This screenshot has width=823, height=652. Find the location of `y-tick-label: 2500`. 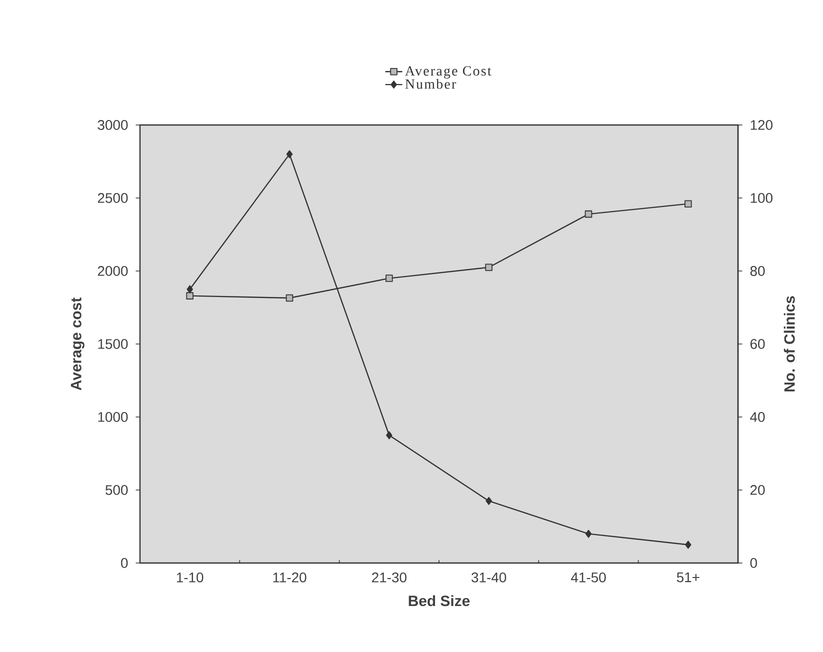

y-tick-label: 2500 is located at coordinates (113, 198).